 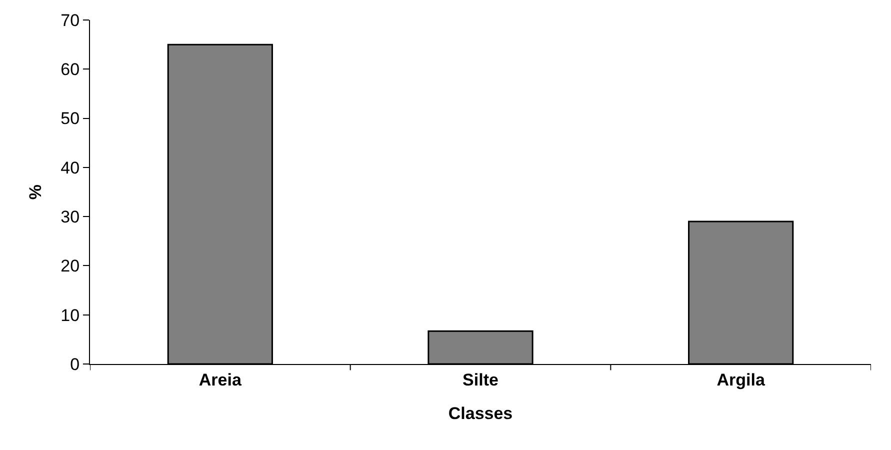 I want to click on x-tick-label: Areia, so click(x=220, y=380).